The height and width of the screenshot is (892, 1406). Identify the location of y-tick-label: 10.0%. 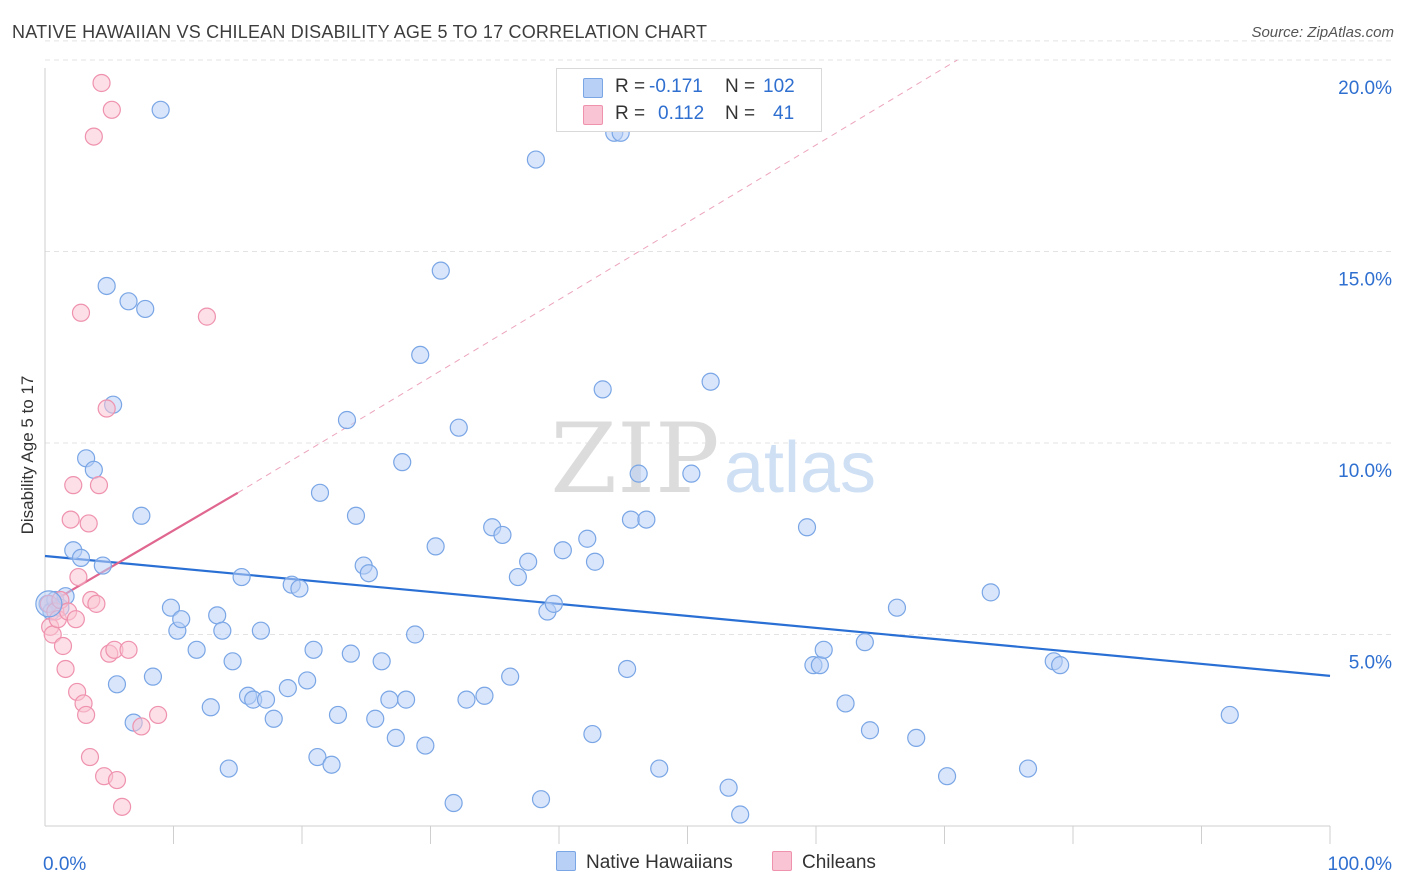
(1365, 471).